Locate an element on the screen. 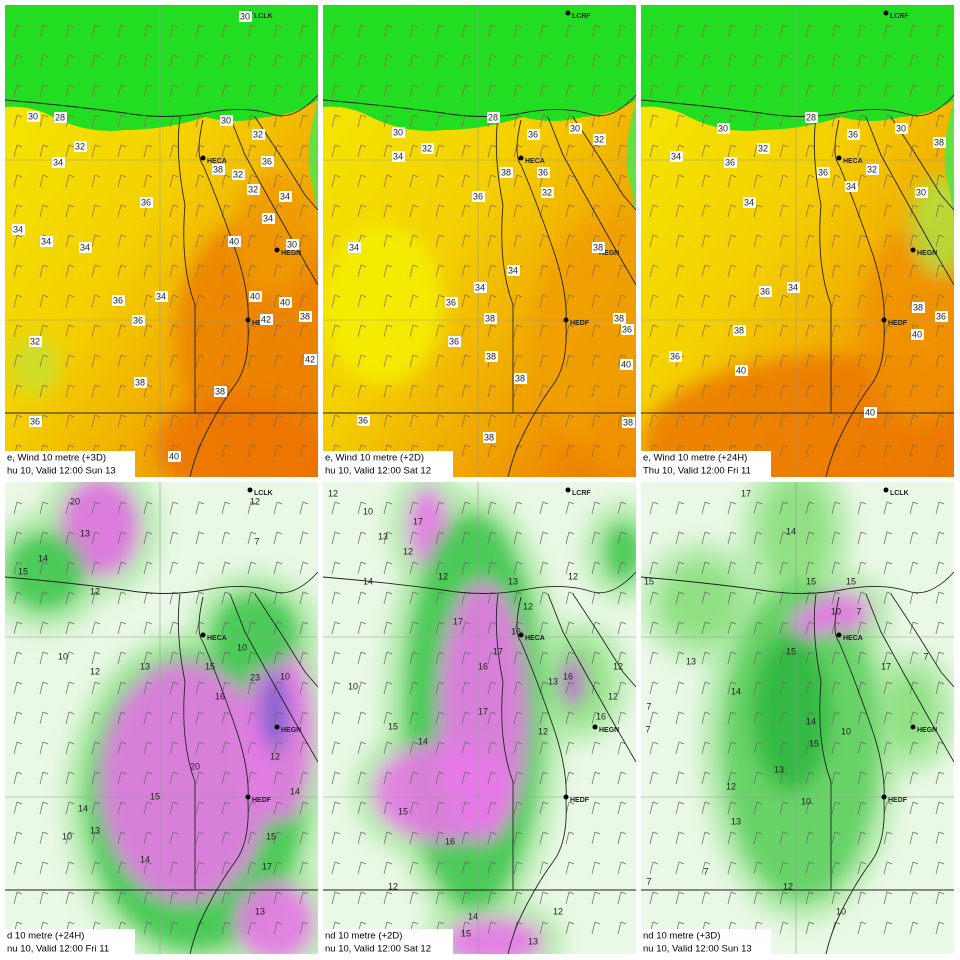  coastline is located at coordinates (797, 582).